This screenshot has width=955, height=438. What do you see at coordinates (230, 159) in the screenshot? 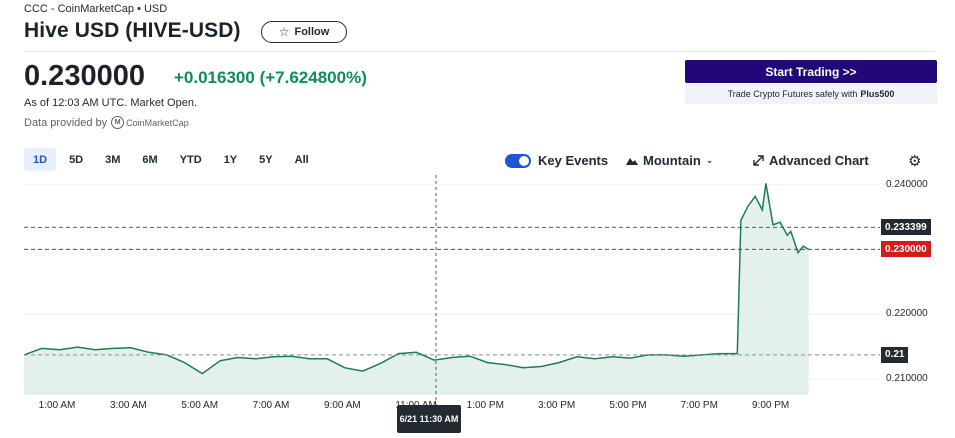
I see `range-1y: 1Y` at bounding box center [230, 159].